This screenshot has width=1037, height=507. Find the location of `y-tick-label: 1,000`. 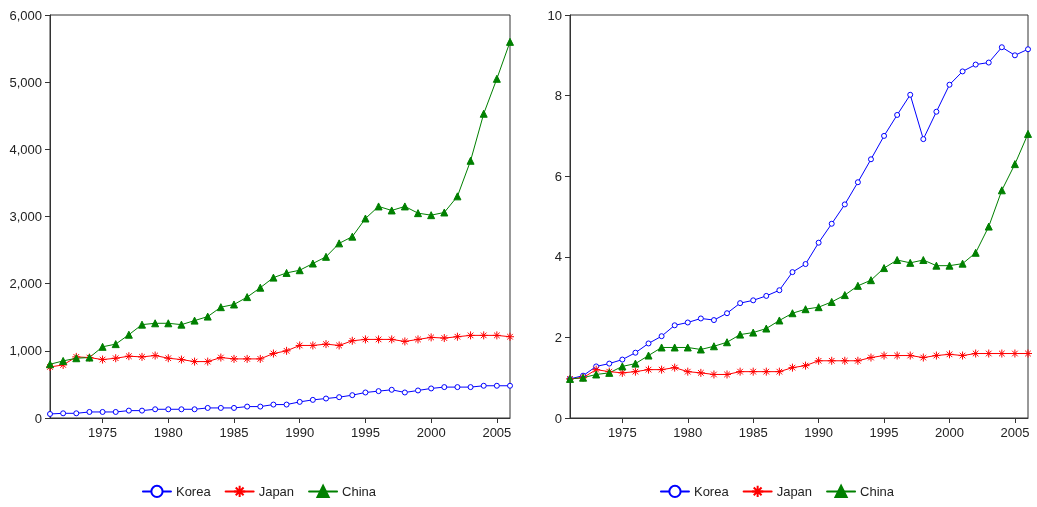

y-tick-label: 1,000 is located at coordinates (25, 351).